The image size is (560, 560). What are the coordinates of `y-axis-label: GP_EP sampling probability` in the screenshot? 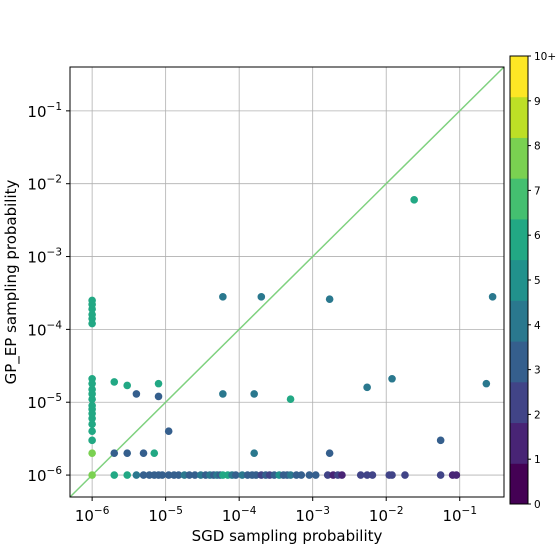 It's located at (11, 281).